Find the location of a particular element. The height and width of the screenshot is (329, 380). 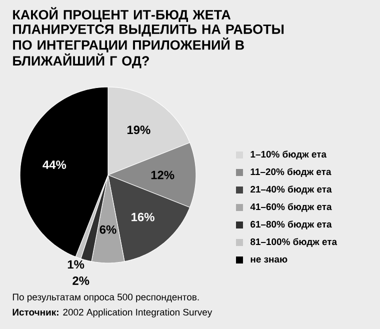

legend-label: 81–100% бюдж ета is located at coordinates (294, 242).